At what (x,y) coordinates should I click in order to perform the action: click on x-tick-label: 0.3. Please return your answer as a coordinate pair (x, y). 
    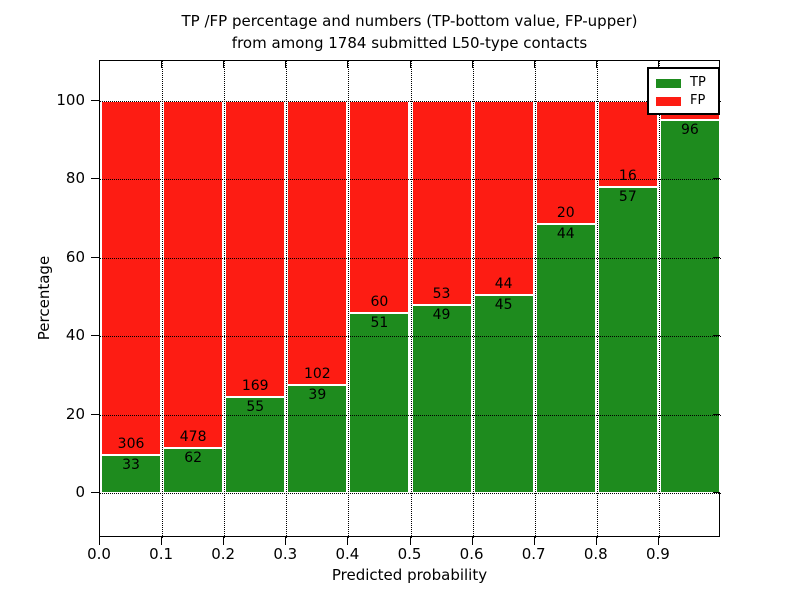
    Looking at the image, I should click on (285, 554).